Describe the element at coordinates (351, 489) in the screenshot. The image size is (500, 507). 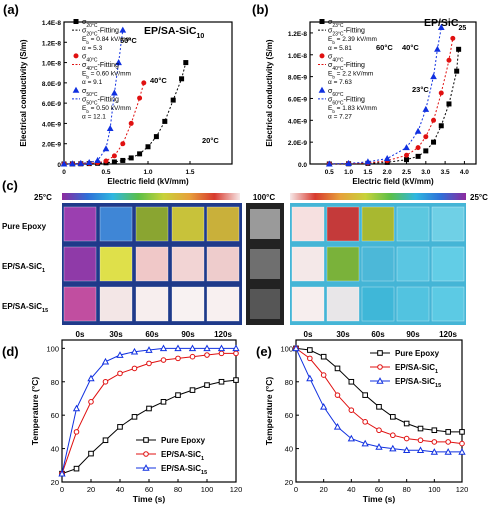
I see `x-tick-label: 40` at that location.